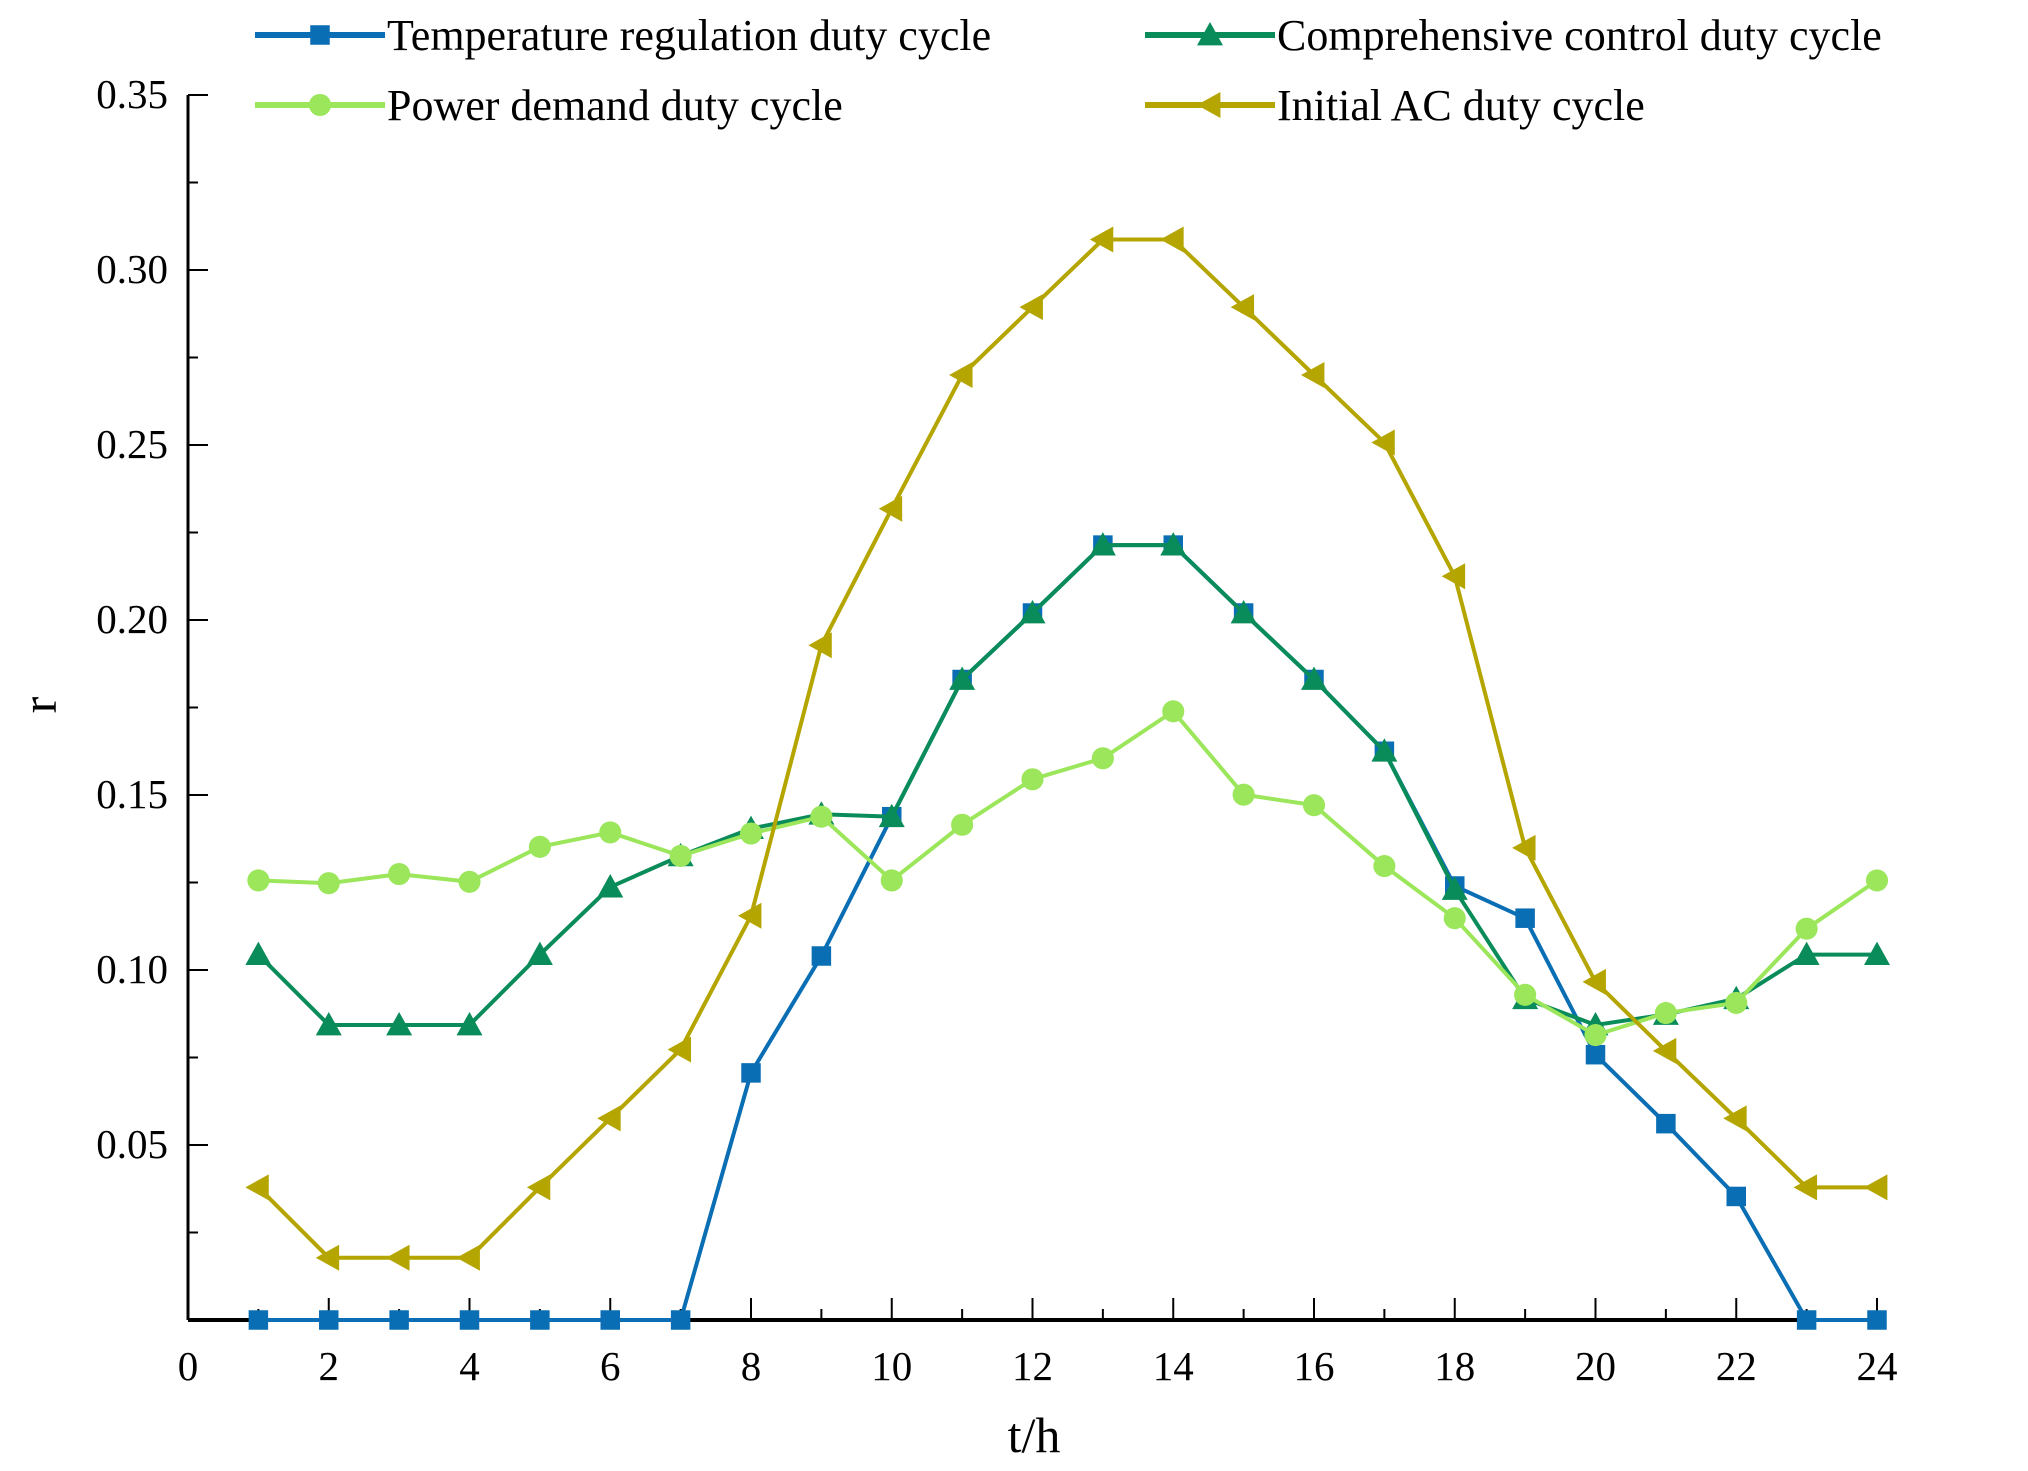  Describe the element at coordinates (610, 1366) in the screenshot. I see `x-tick-label: 6` at that location.